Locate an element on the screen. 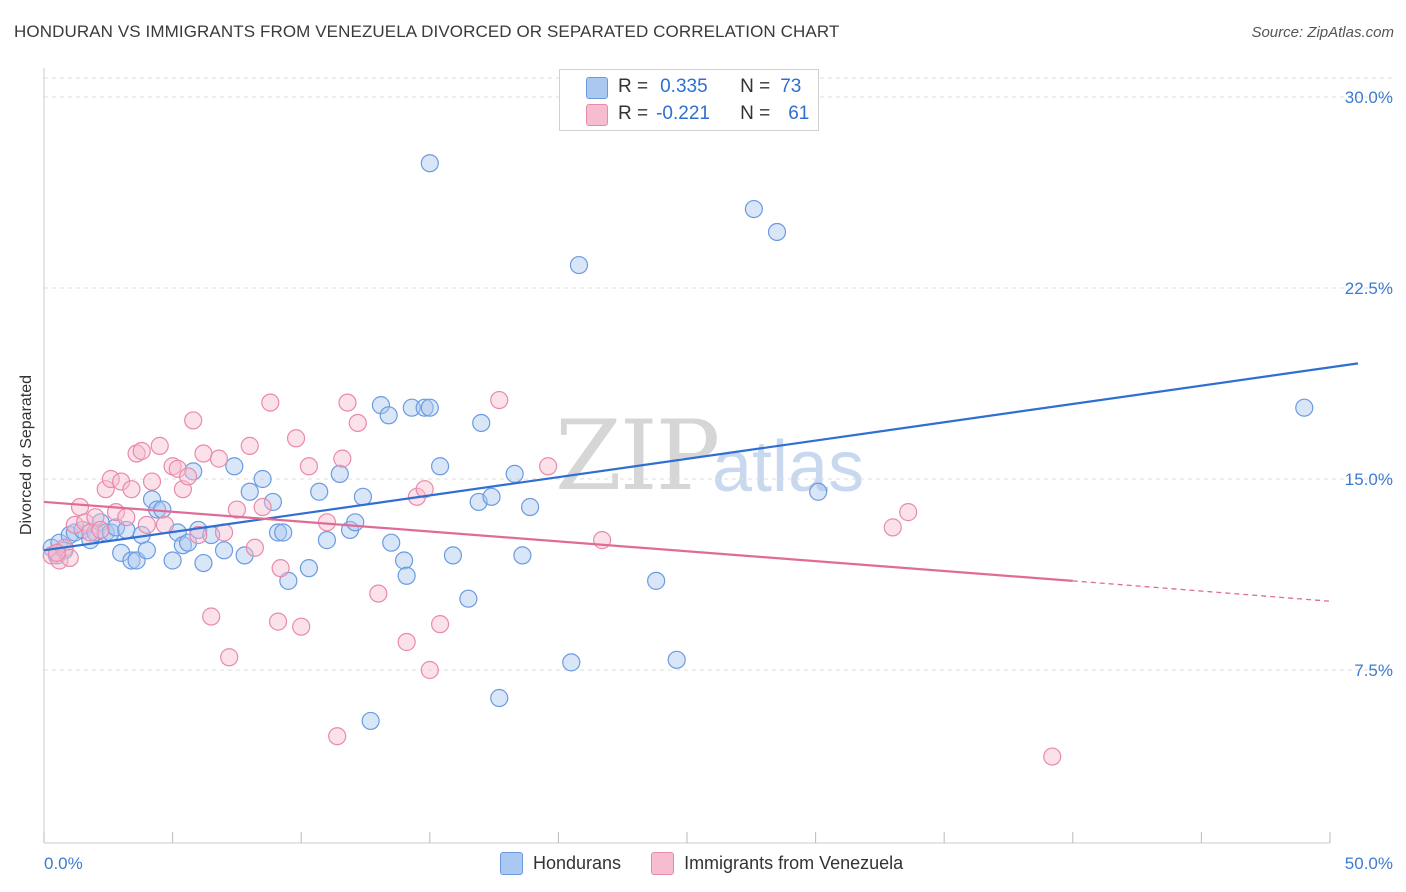  legend-label: Hondurans is located at coordinates (577, 863).